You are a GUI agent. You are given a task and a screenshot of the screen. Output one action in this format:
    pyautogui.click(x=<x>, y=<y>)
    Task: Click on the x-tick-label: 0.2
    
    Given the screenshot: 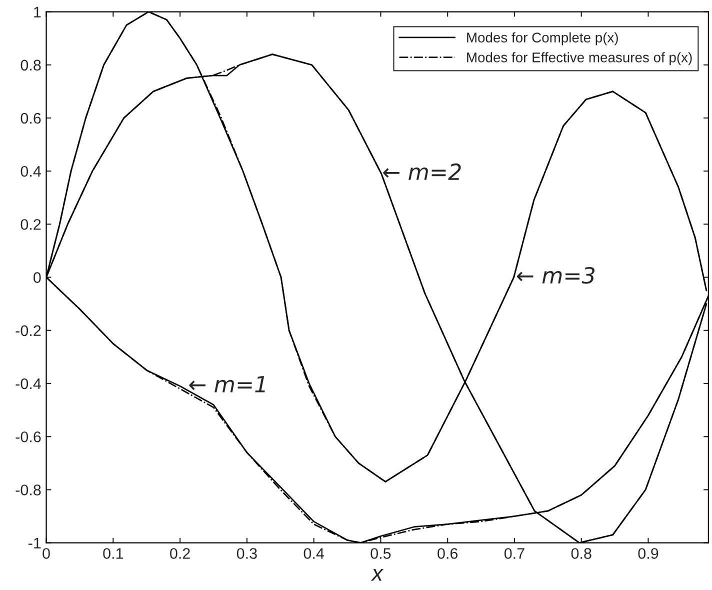 What is the action you would take?
    pyautogui.click(x=180, y=553)
    